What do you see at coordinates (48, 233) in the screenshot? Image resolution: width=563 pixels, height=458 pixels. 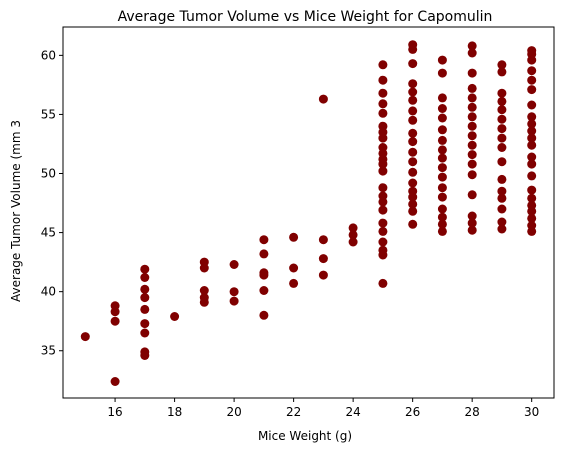 I see `y-tick-label: 45` at bounding box center [48, 233].